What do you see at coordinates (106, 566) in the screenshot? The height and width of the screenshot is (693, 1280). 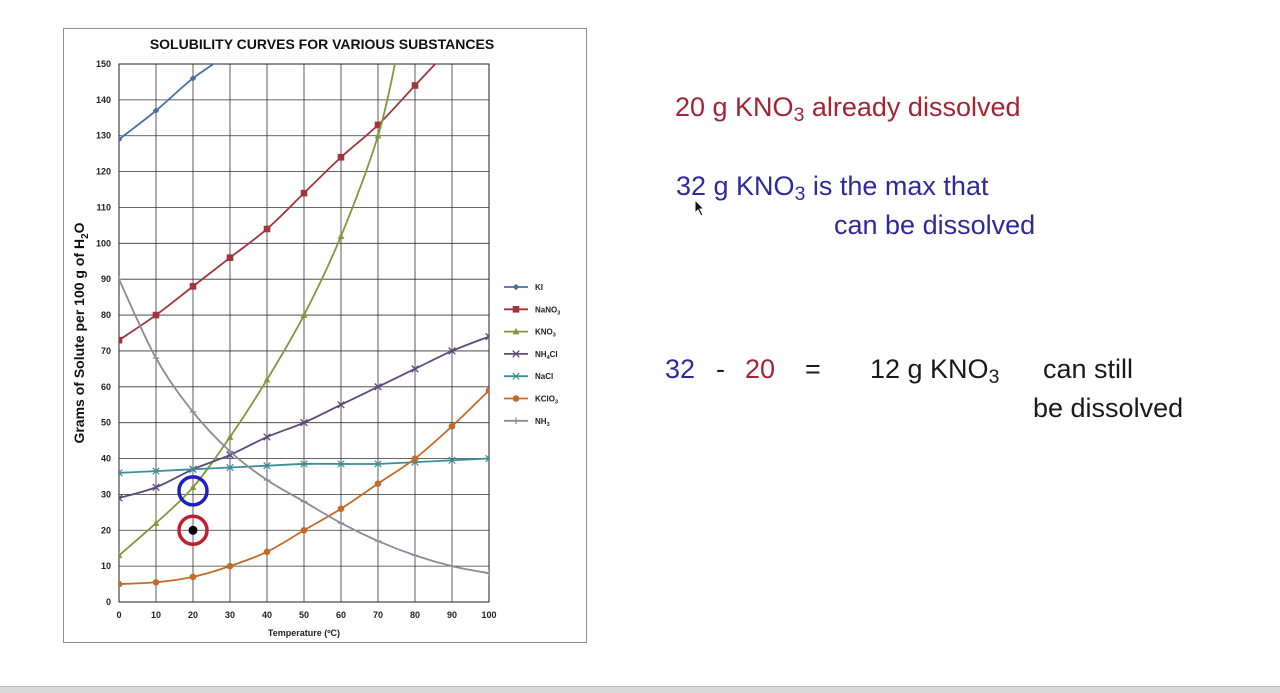 I see `y-tick-label: 10` at bounding box center [106, 566].